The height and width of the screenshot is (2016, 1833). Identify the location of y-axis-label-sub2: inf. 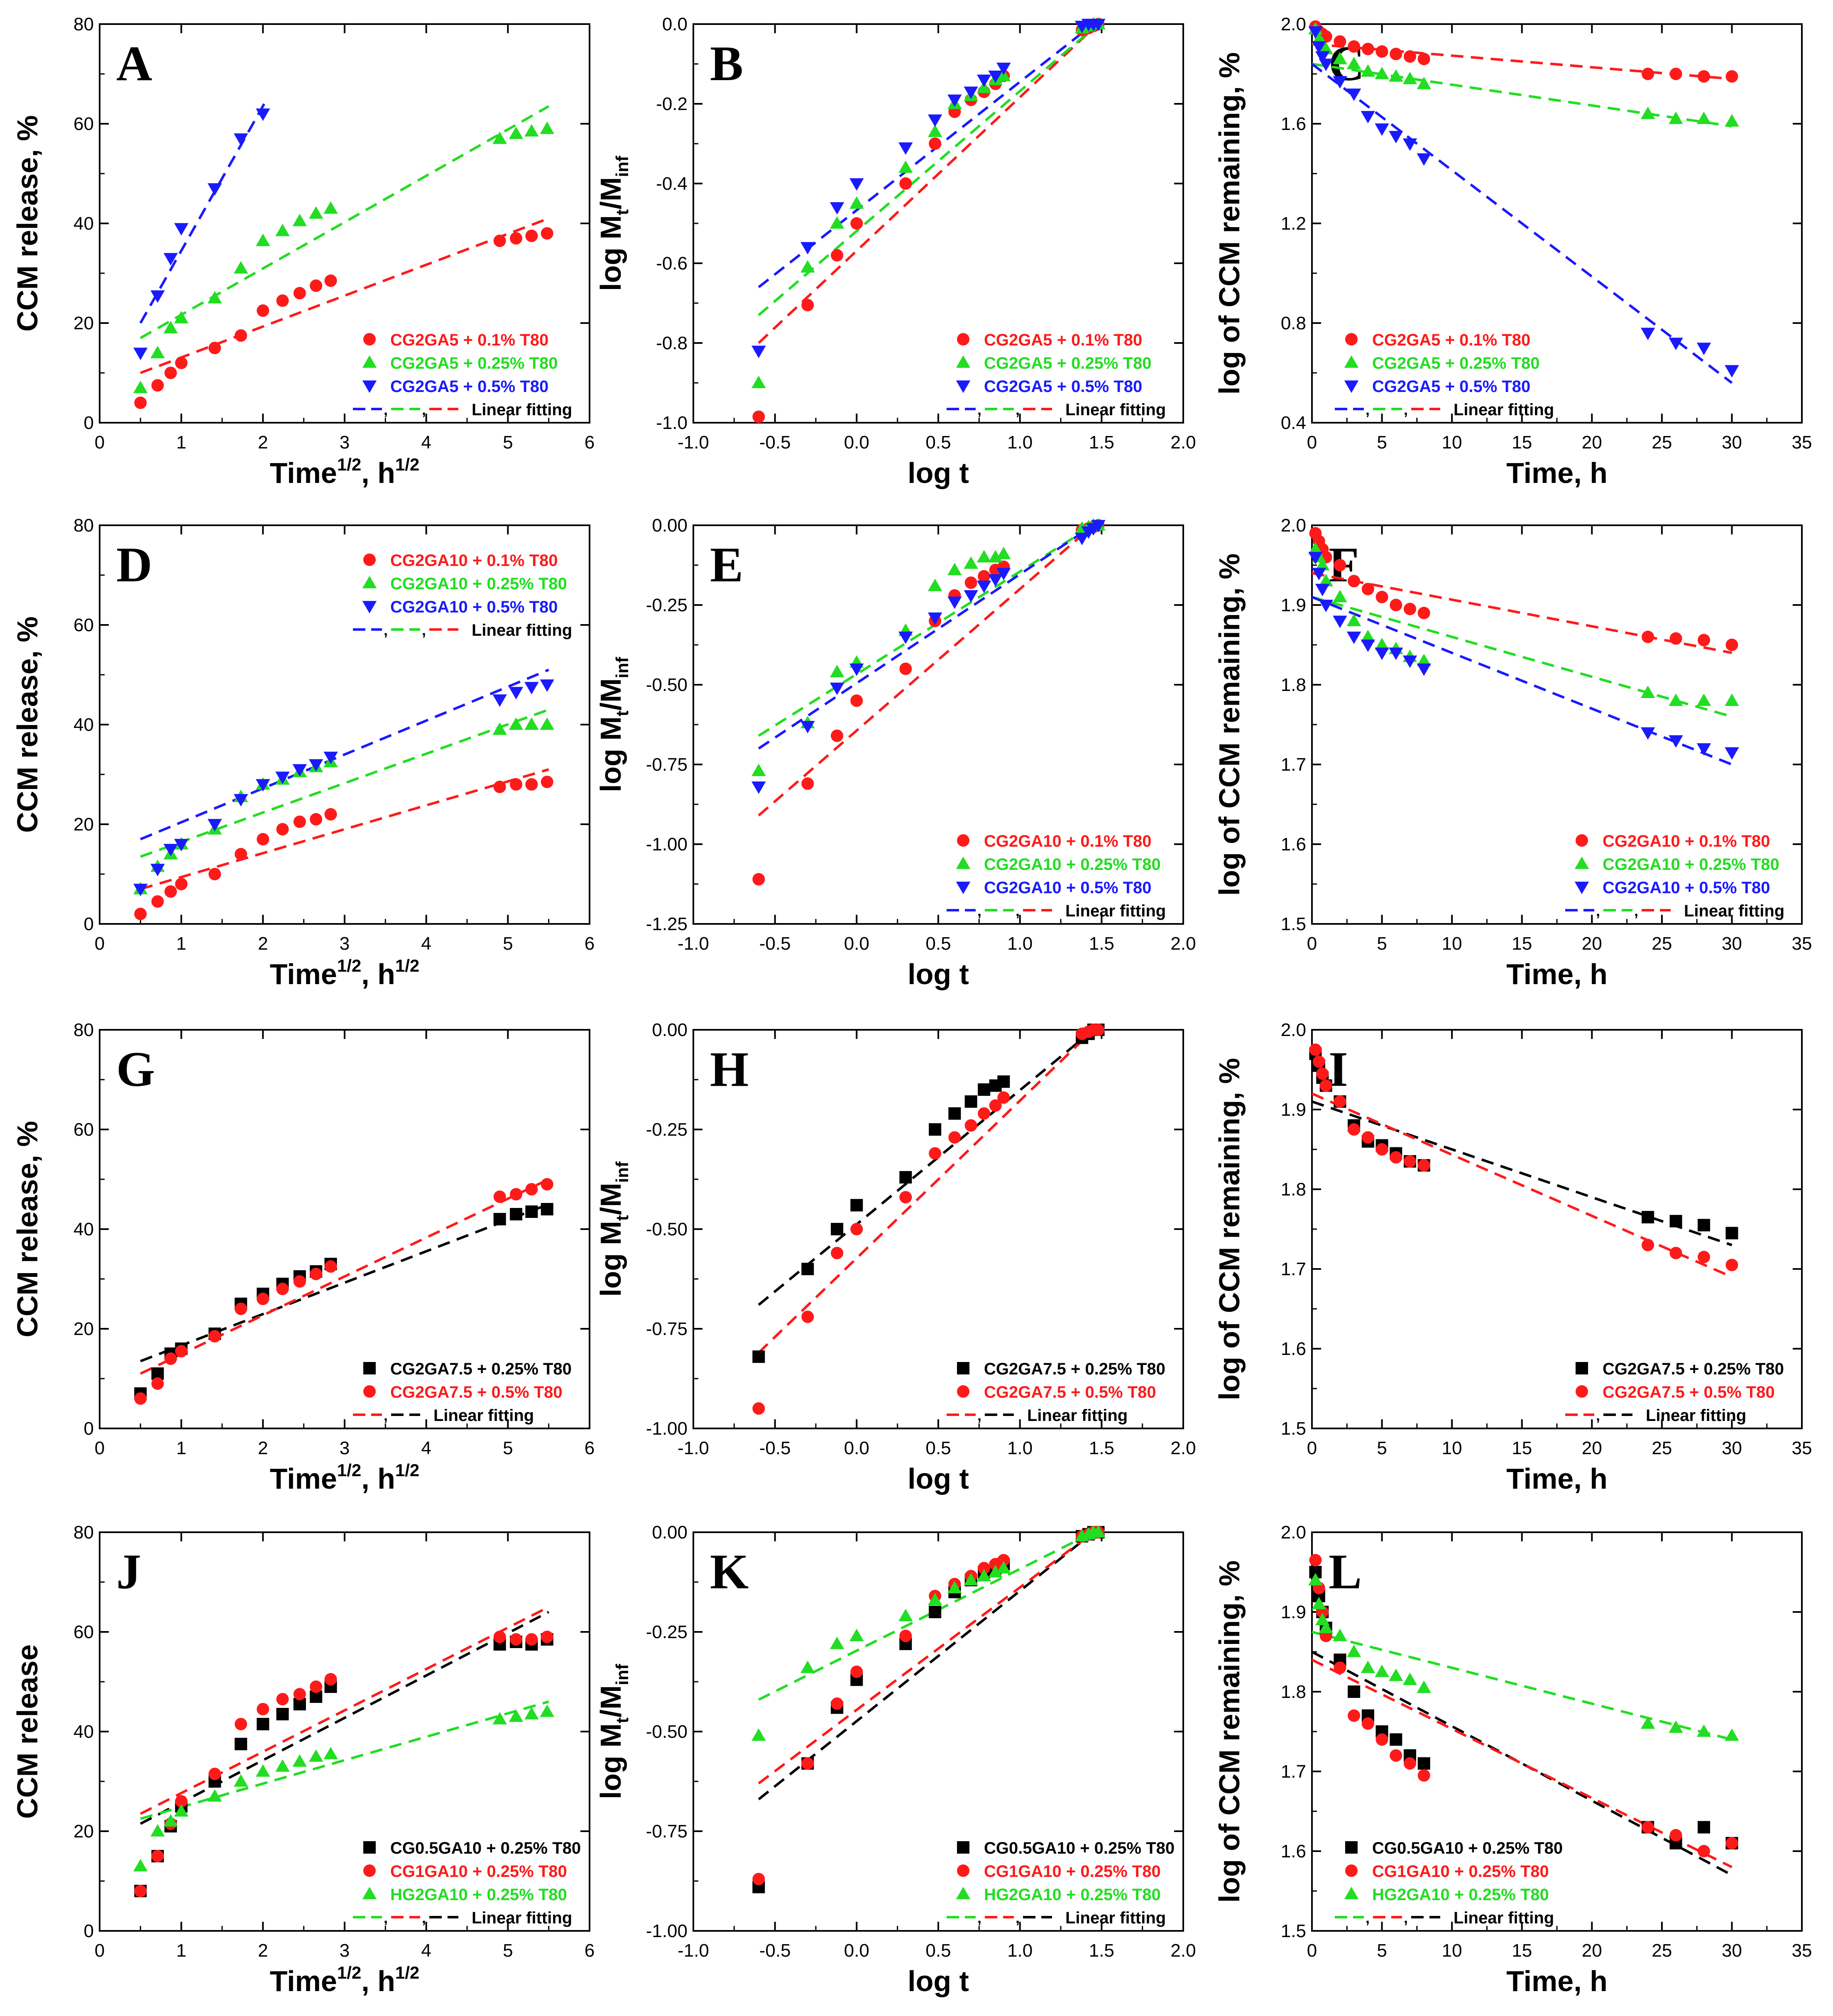
(622, 667).